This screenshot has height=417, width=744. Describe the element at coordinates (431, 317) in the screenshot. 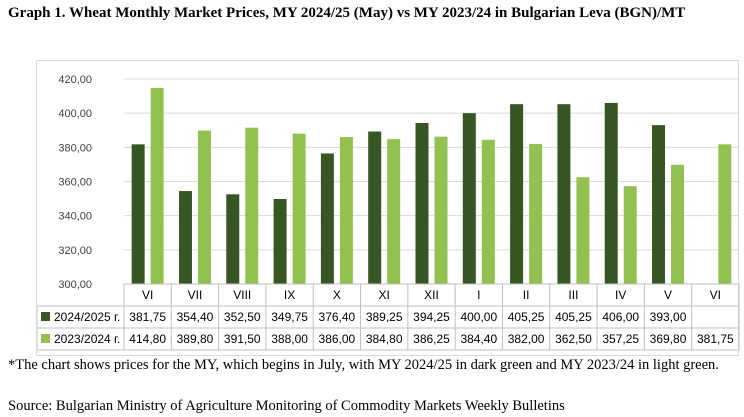

I see `data-label: 394,25` at that location.